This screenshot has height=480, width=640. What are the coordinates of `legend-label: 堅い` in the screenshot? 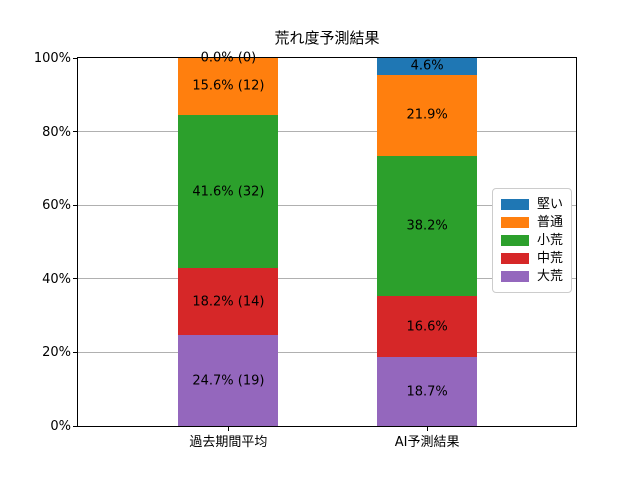 It's located at (550, 204).